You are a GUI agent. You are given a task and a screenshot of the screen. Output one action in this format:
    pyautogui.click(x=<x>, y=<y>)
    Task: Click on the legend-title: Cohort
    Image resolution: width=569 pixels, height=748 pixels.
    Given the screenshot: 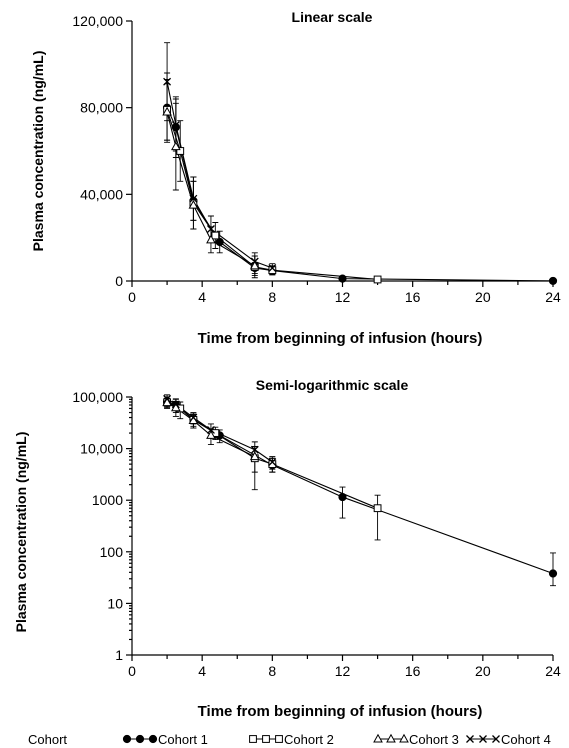 What is the action you would take?
    pyautogui.click(x=47, y=739)
    